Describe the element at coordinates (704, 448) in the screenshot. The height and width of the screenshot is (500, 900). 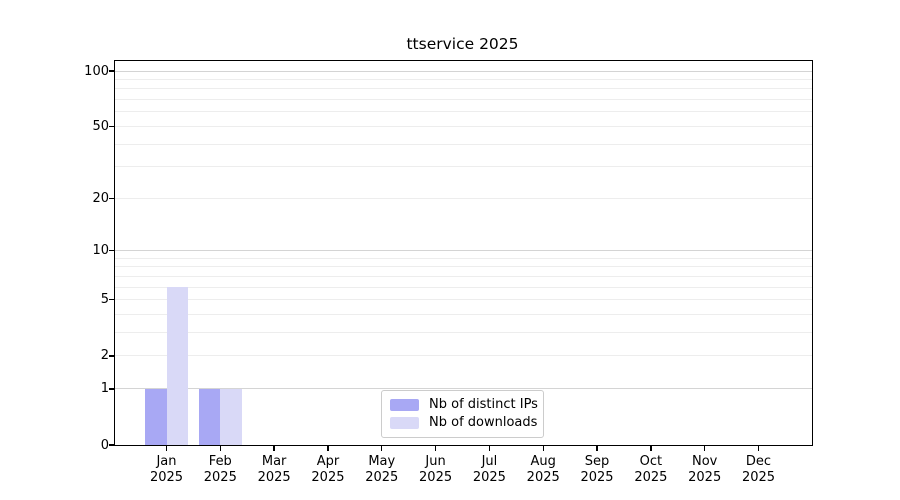
I see `x-tick-nov` at that location.